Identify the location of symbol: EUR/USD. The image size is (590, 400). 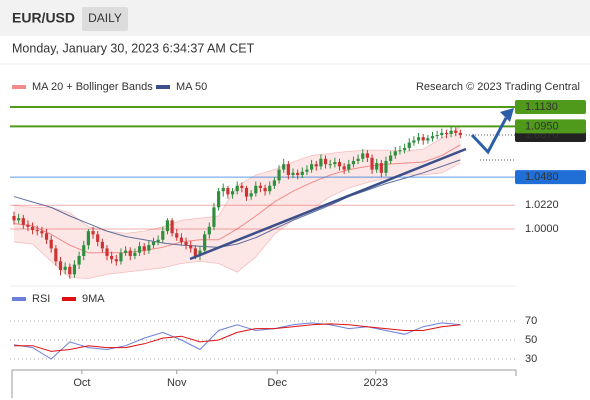
(43, 18).